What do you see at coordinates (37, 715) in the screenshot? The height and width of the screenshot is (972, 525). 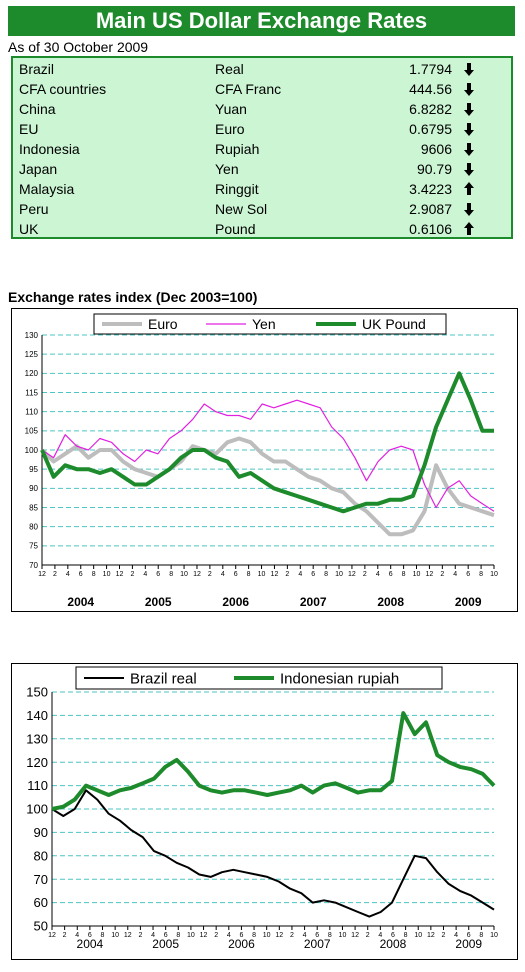 I see `y-tick-label: 140` at bounding box center [37, 715].